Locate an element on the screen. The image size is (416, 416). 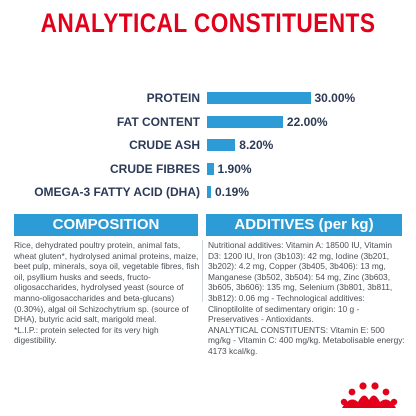
analysis-row: CRUDE ASH 8.20% is located at coordinates (208, 145).